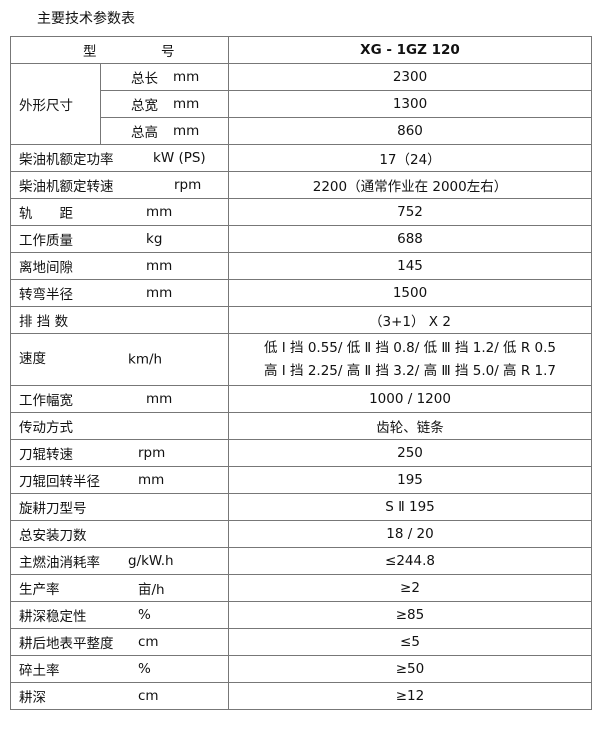  I want to click on spec-label: 轨 距 mm, so click(119, 212).